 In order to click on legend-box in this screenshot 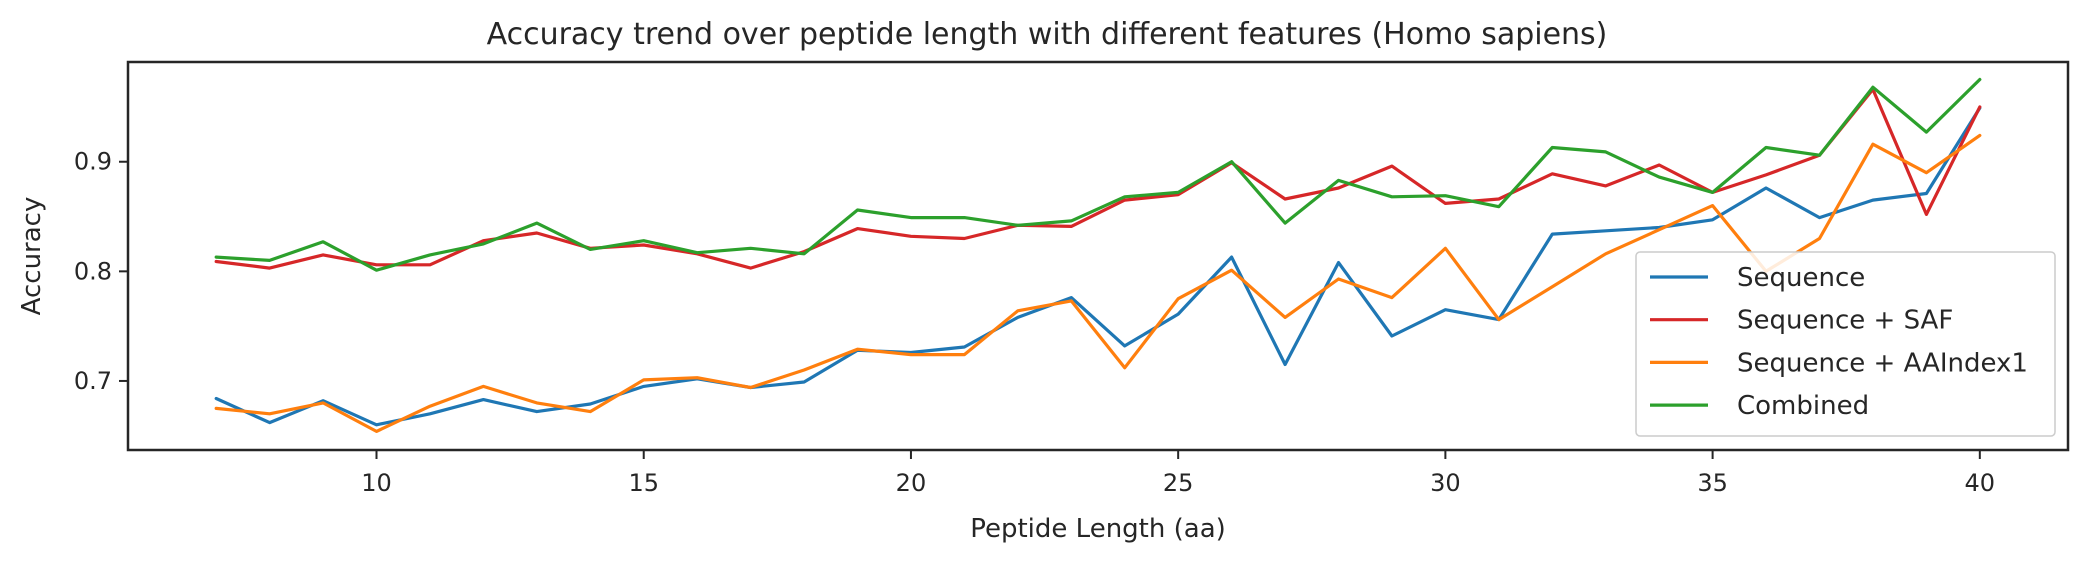, I will do `click(1845, 344)`.